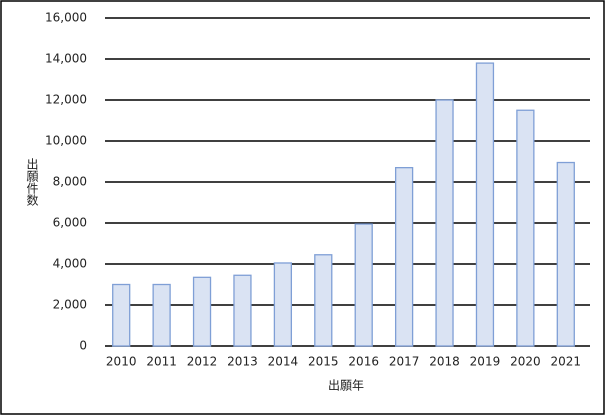 This screenshot has height=415, width=605. What do you see at coordinates (121, 362) in the screenshot?
I see `x-tick-label: 2010` at bounding box center [121, 362].